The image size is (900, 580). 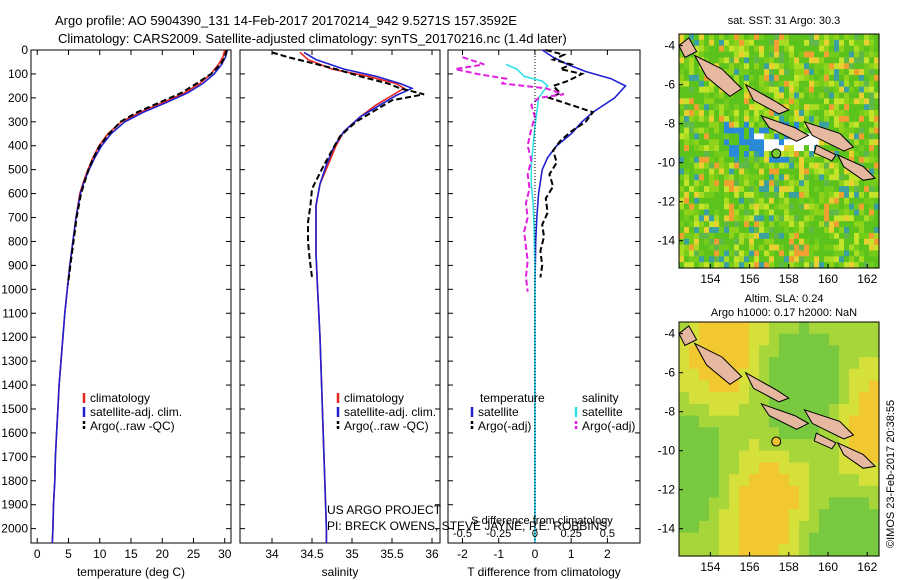 I want to click on sla-ytick-label: -12, so click(x=667, y=490).